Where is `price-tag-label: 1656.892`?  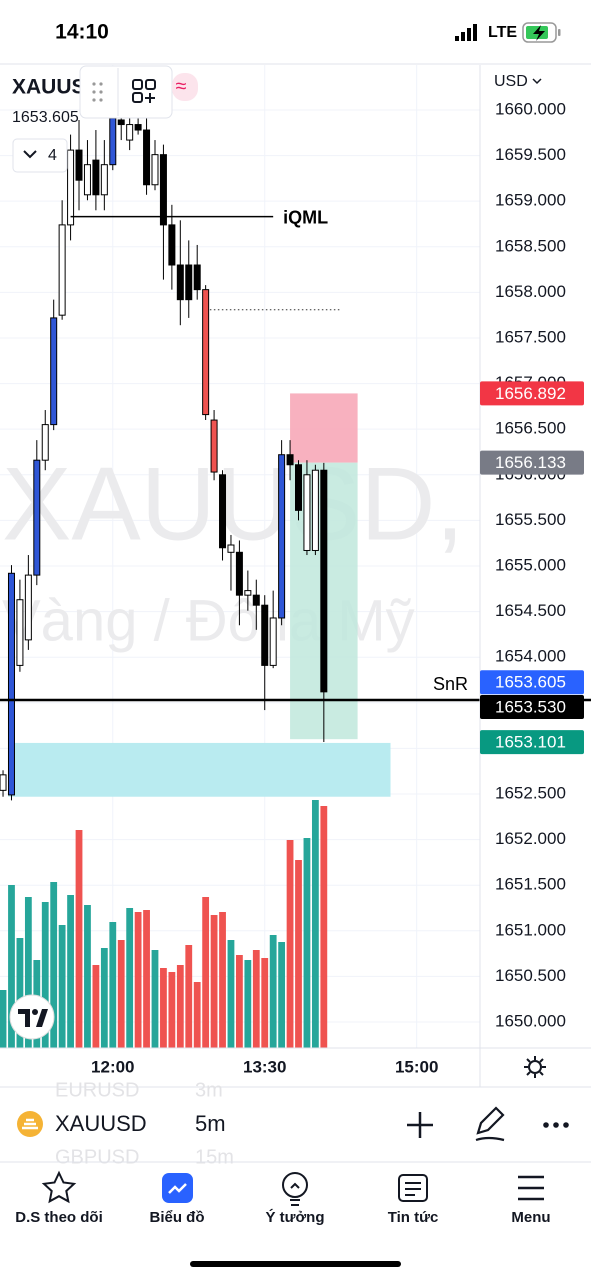
price-tag-label: 1656.892 is located at coordinates (530, 393).